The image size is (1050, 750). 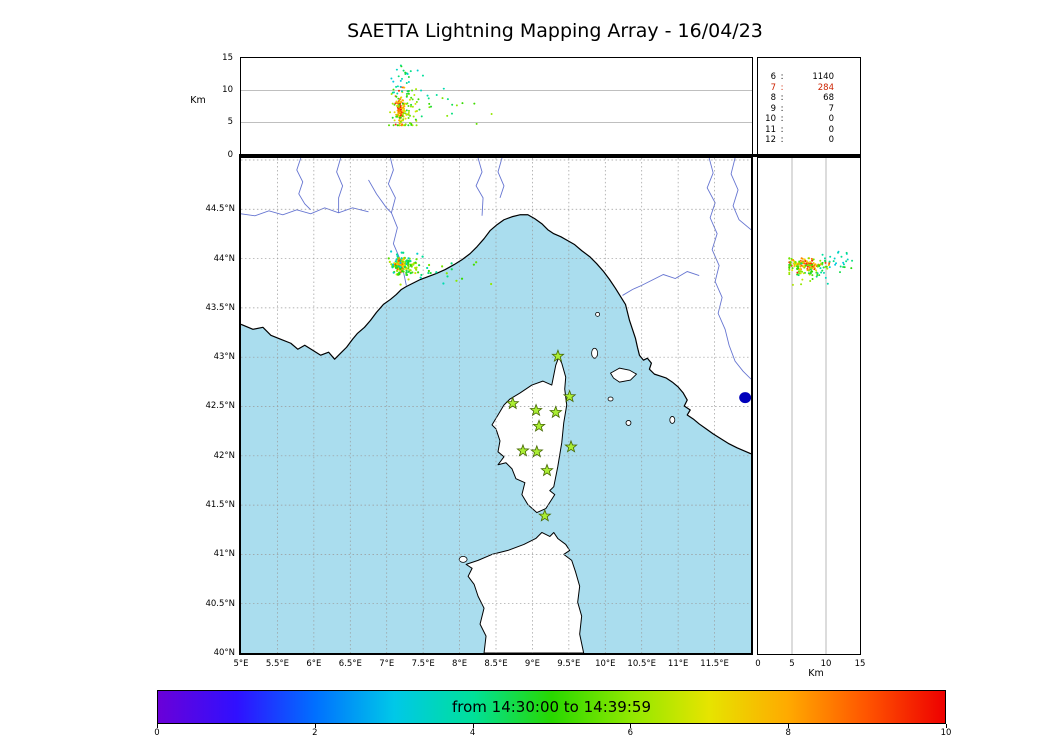 I want to click on time-colorbar: from 14:30:00 to 14:39:59, so click(x=551, y=707).